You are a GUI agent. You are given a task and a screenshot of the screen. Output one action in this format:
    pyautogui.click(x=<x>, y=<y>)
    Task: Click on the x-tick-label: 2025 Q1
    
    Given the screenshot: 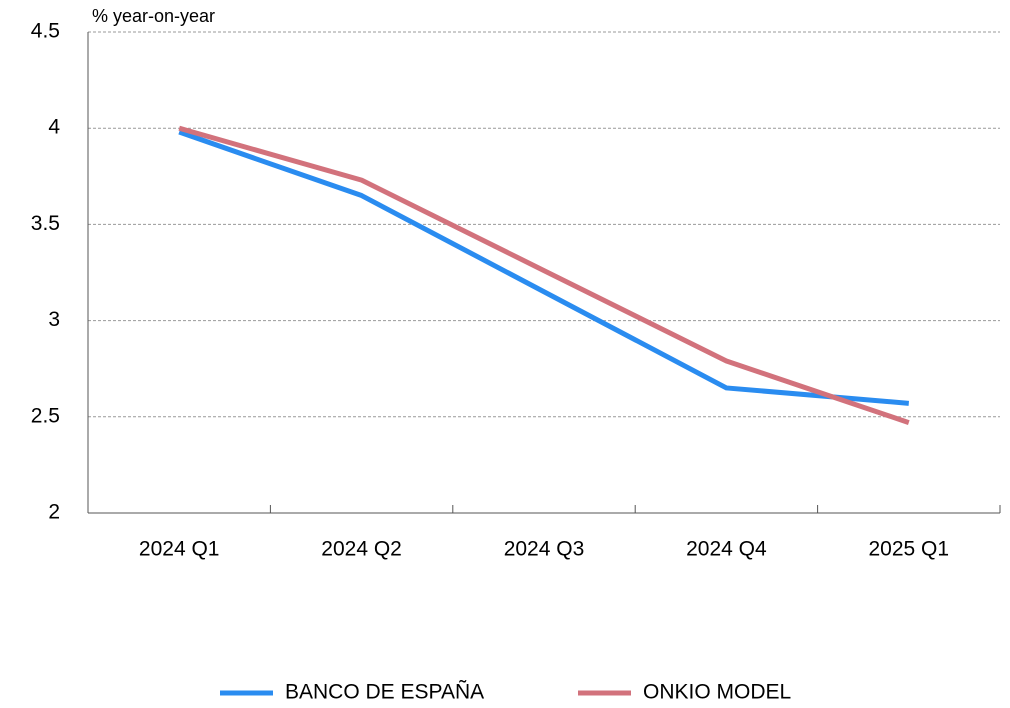 What is the action you would take?
    pyautogui.click(x=909, y=549)
    